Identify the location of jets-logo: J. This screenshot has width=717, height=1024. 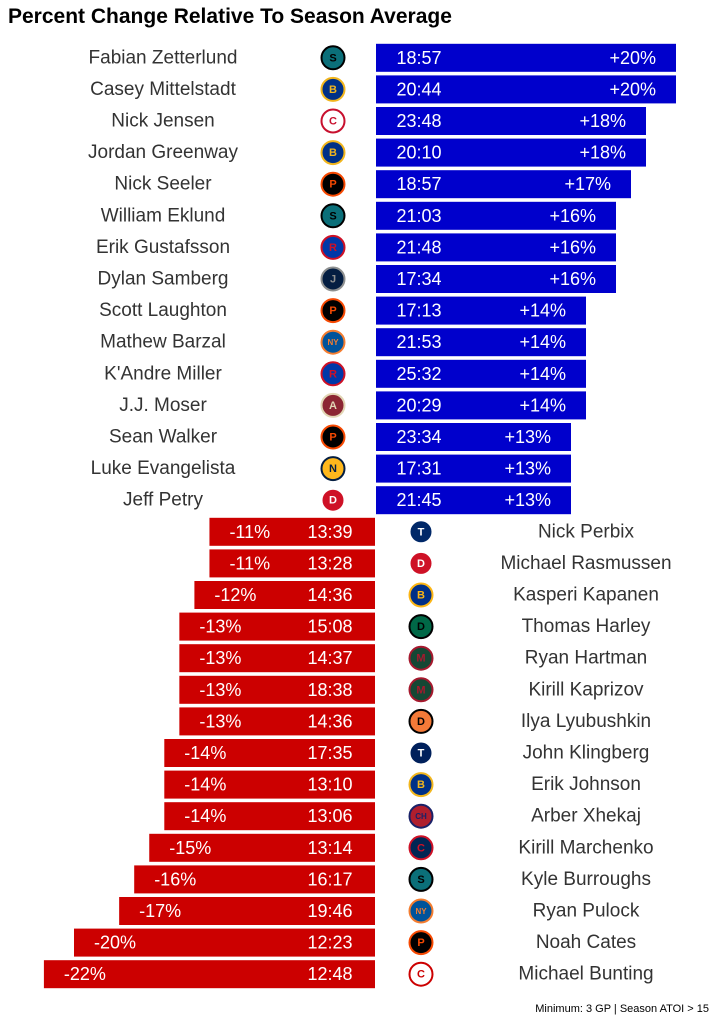
(333, 279).